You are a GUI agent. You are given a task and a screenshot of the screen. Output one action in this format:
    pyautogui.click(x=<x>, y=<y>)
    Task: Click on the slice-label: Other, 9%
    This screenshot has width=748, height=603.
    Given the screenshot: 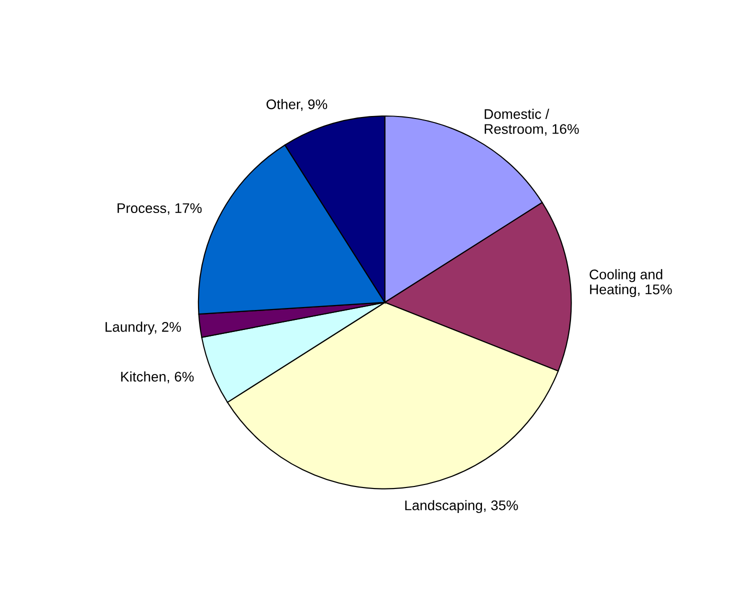 What is the action you would take?
    pyautogui.click(x=297, y=105)
    